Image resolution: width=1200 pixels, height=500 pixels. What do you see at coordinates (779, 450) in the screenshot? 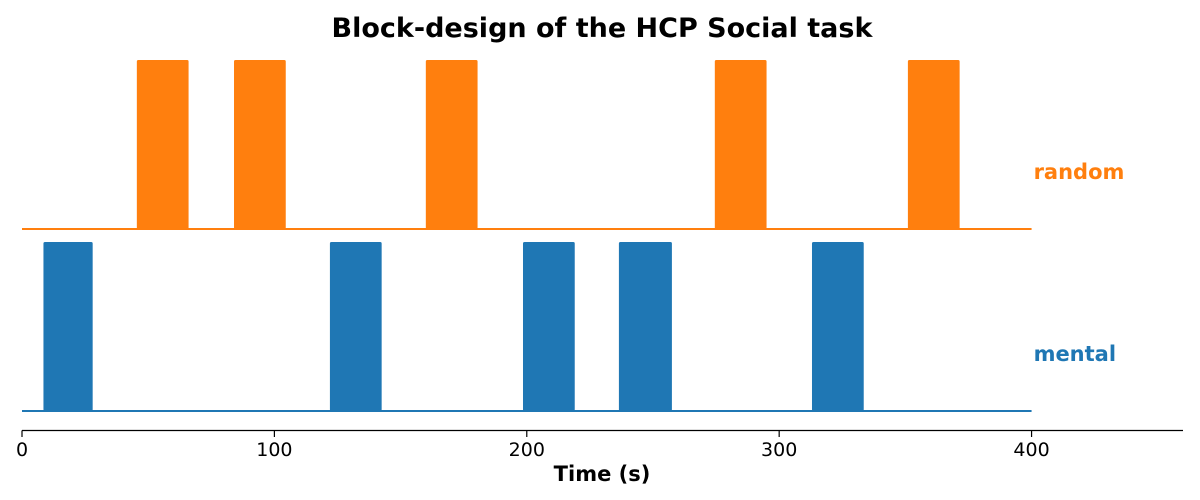
I see `x-tick-label-300: 300` at bounding box center [779, 450].